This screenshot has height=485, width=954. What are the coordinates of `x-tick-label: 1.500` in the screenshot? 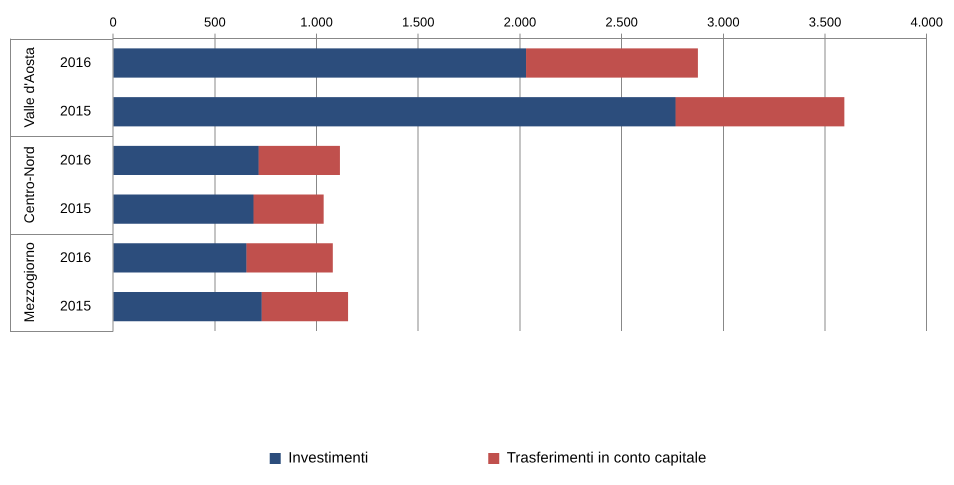 It's located at (418, 22).